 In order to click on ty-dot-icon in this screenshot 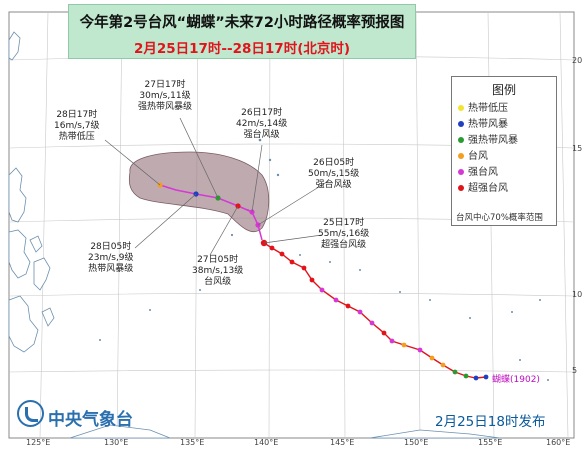, I will do `click(461, 156)`.